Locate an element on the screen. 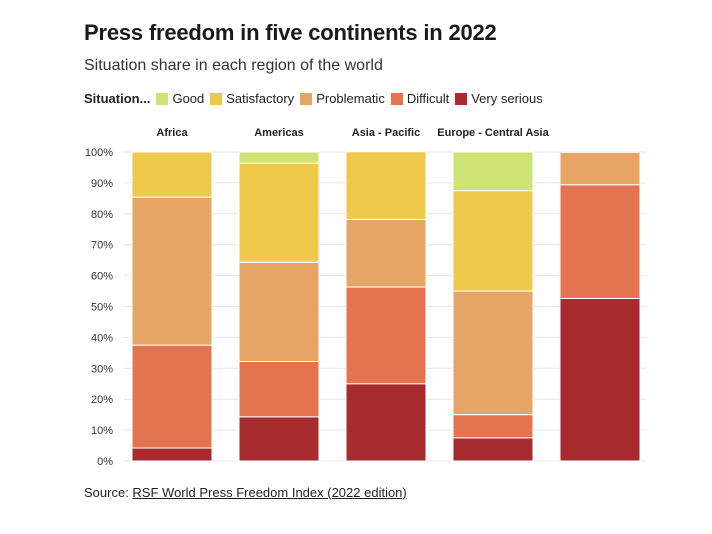  legend-item-problematic: Problematic is located at coordinates (342, 98).